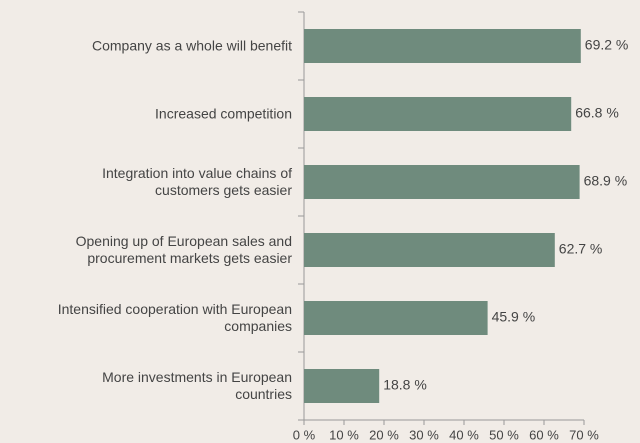  Describe the element at coordinates (197, 385) in the screenshot. I see `category-label: More investments in European countries` at that location.